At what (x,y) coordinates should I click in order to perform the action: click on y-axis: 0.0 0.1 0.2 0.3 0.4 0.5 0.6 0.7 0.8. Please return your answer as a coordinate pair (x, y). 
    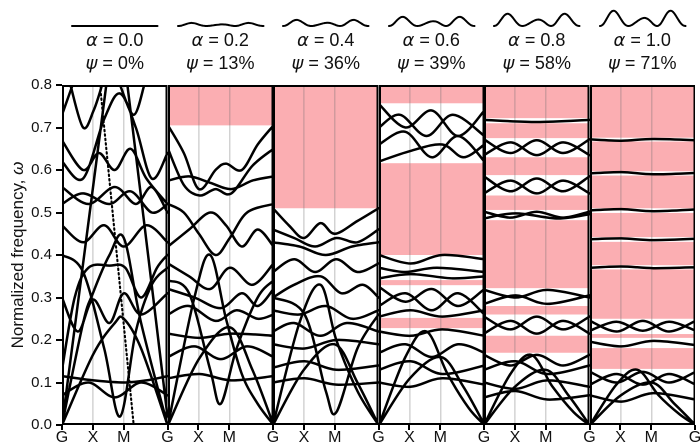
    Looking at the image, I should click on (31, 254).